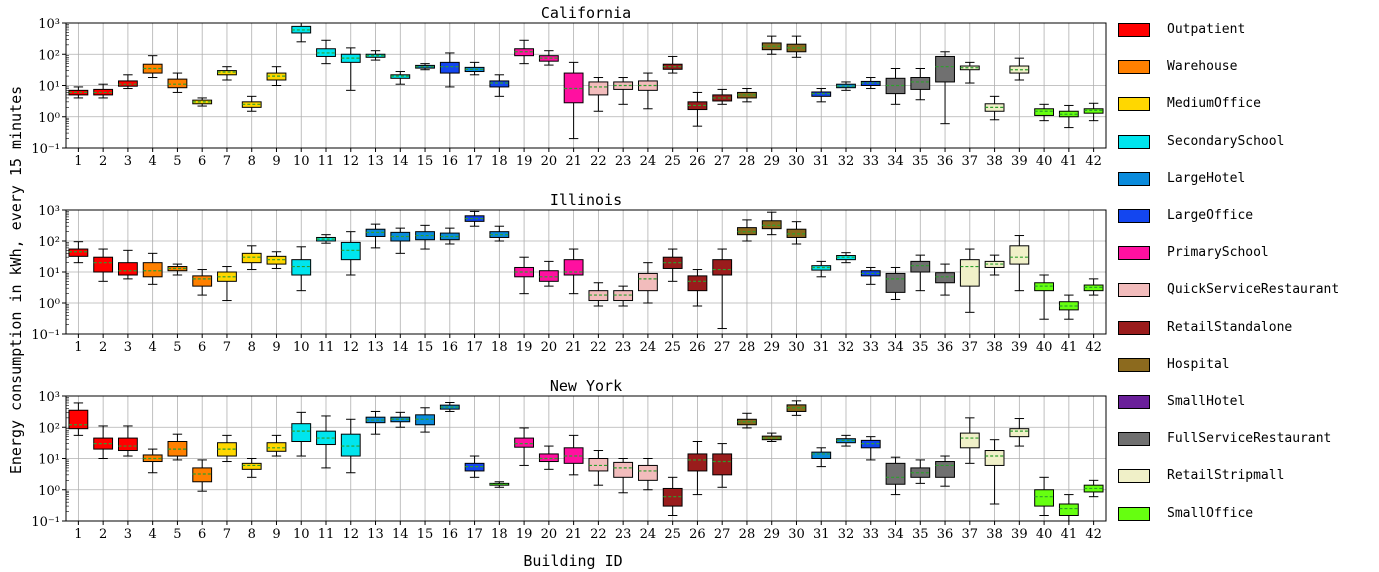 The width and height of the screenshot is (1379, 572). I want to click on y-tick-label: 10³, so click(49, 211).